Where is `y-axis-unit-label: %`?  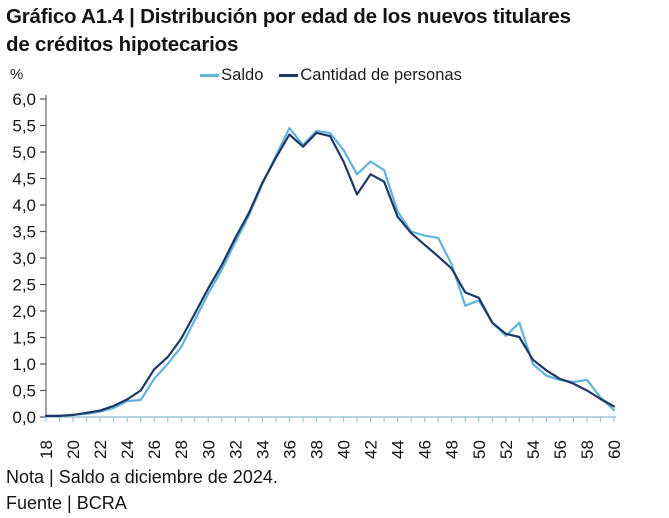 y-axis-unit-label: % is located at coordinates (17, 74).